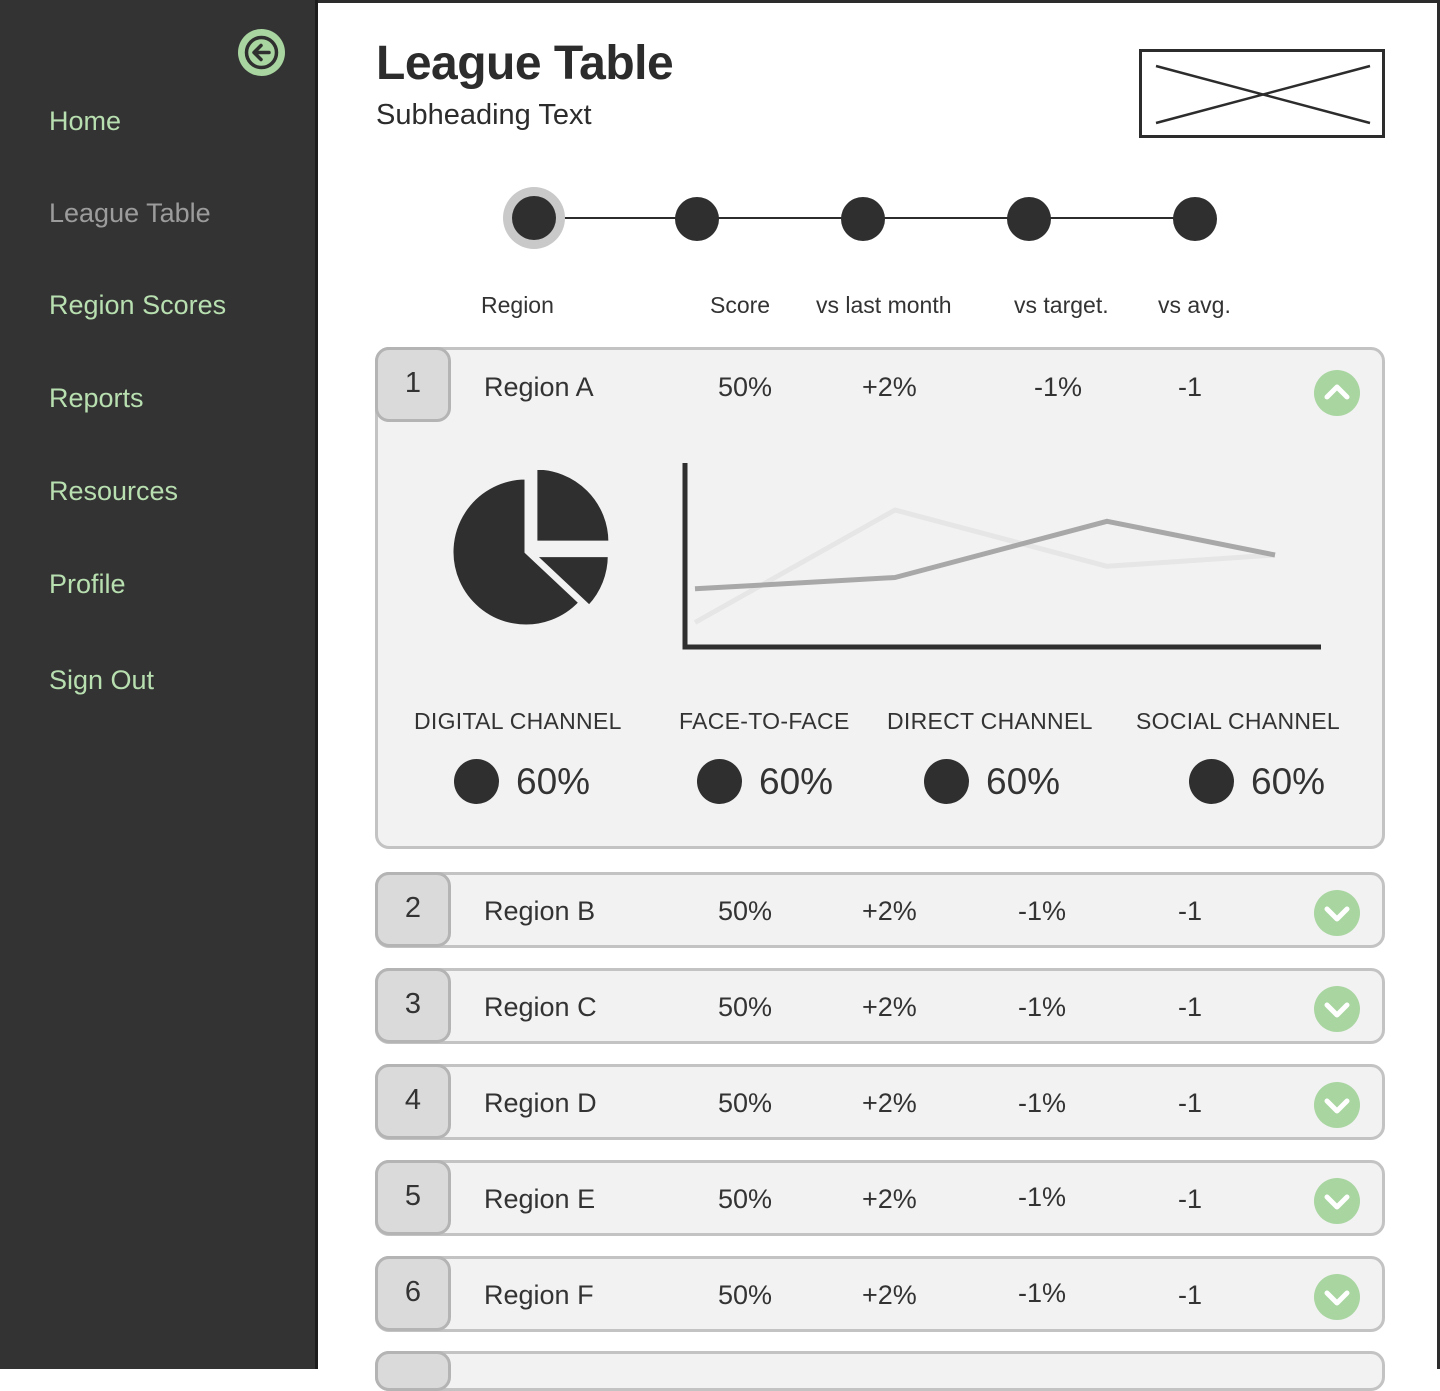  I want to click on channel-label-digital: DIGITAL CHANNEL, so click(518, 721).